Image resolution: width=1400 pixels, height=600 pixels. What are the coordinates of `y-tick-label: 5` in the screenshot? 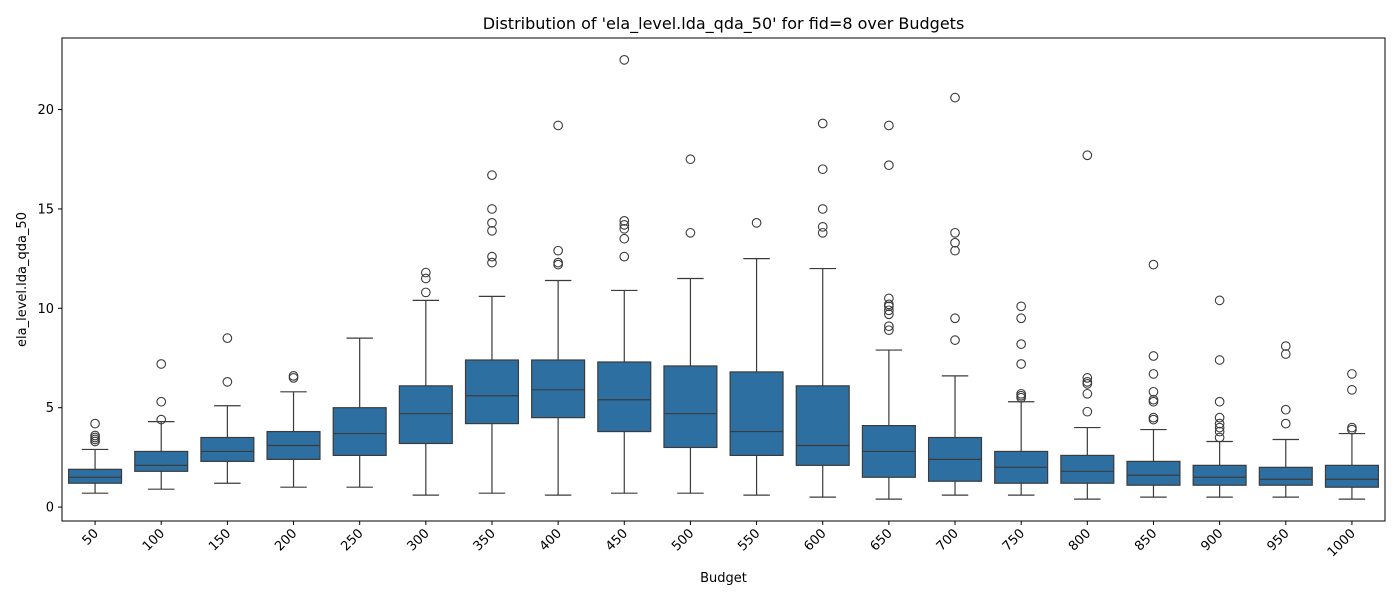 It's located at (50, 408).